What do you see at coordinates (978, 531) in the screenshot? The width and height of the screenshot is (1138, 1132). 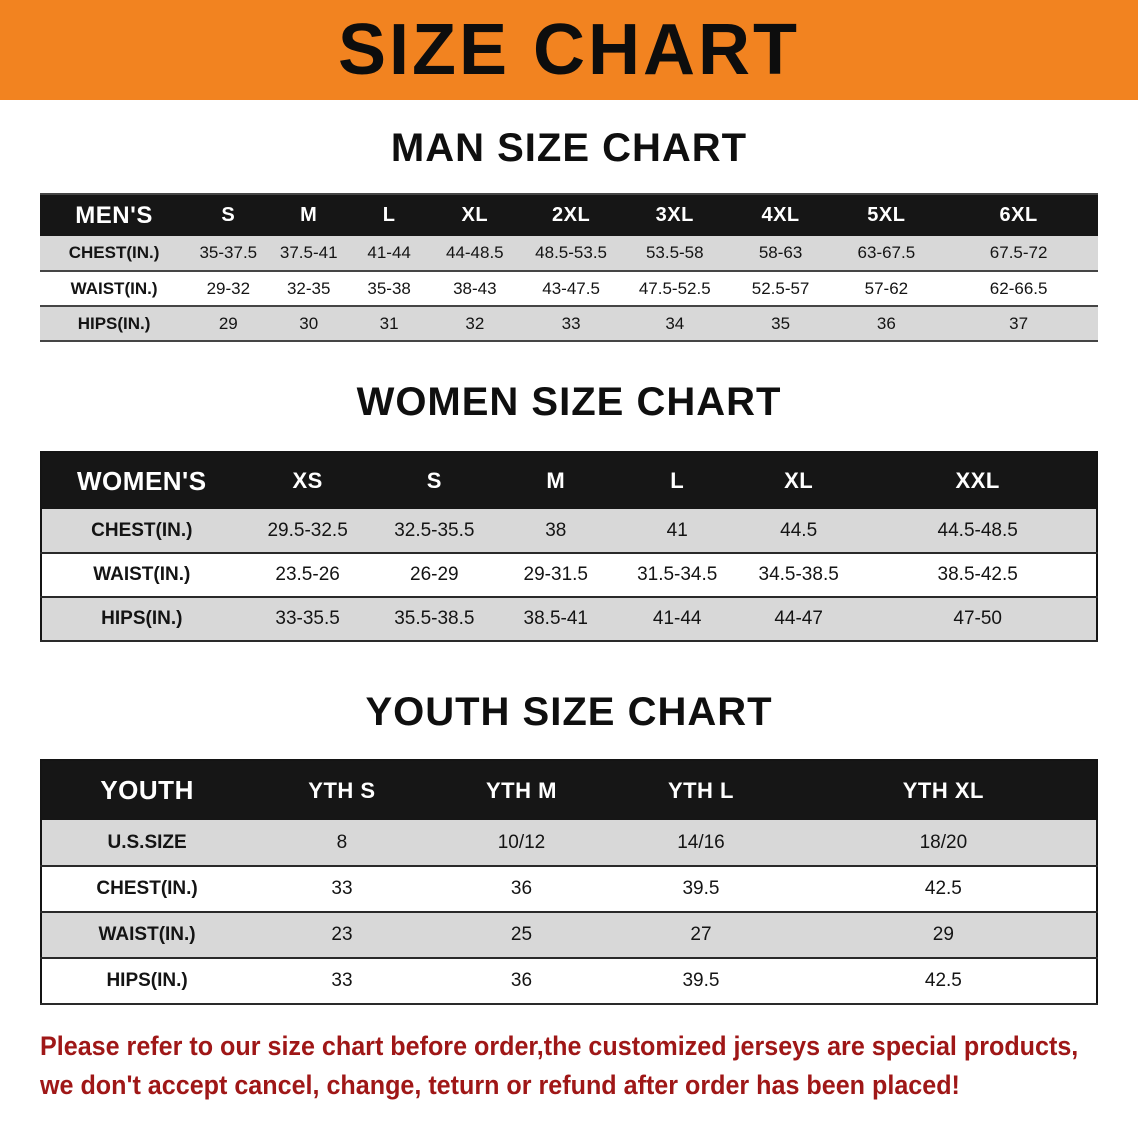 I see `size-value-cell: 44.5-48.5` at bounding box center [978, 531].